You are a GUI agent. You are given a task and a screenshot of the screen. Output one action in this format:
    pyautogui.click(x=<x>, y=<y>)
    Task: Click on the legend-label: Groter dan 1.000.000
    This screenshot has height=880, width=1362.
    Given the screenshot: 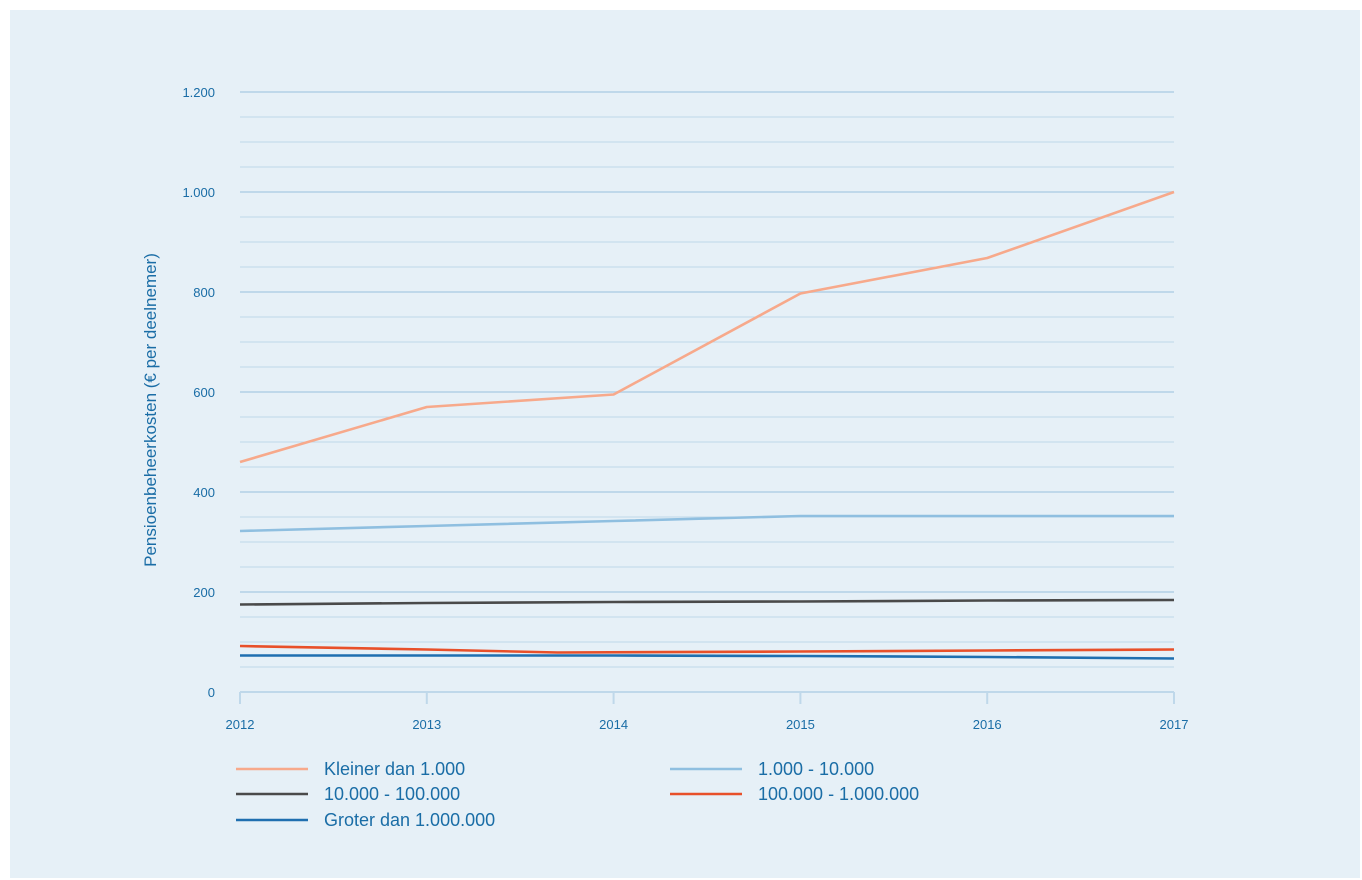 What is the action you would take?
    pyautogui.click(x=409, y=820)
    